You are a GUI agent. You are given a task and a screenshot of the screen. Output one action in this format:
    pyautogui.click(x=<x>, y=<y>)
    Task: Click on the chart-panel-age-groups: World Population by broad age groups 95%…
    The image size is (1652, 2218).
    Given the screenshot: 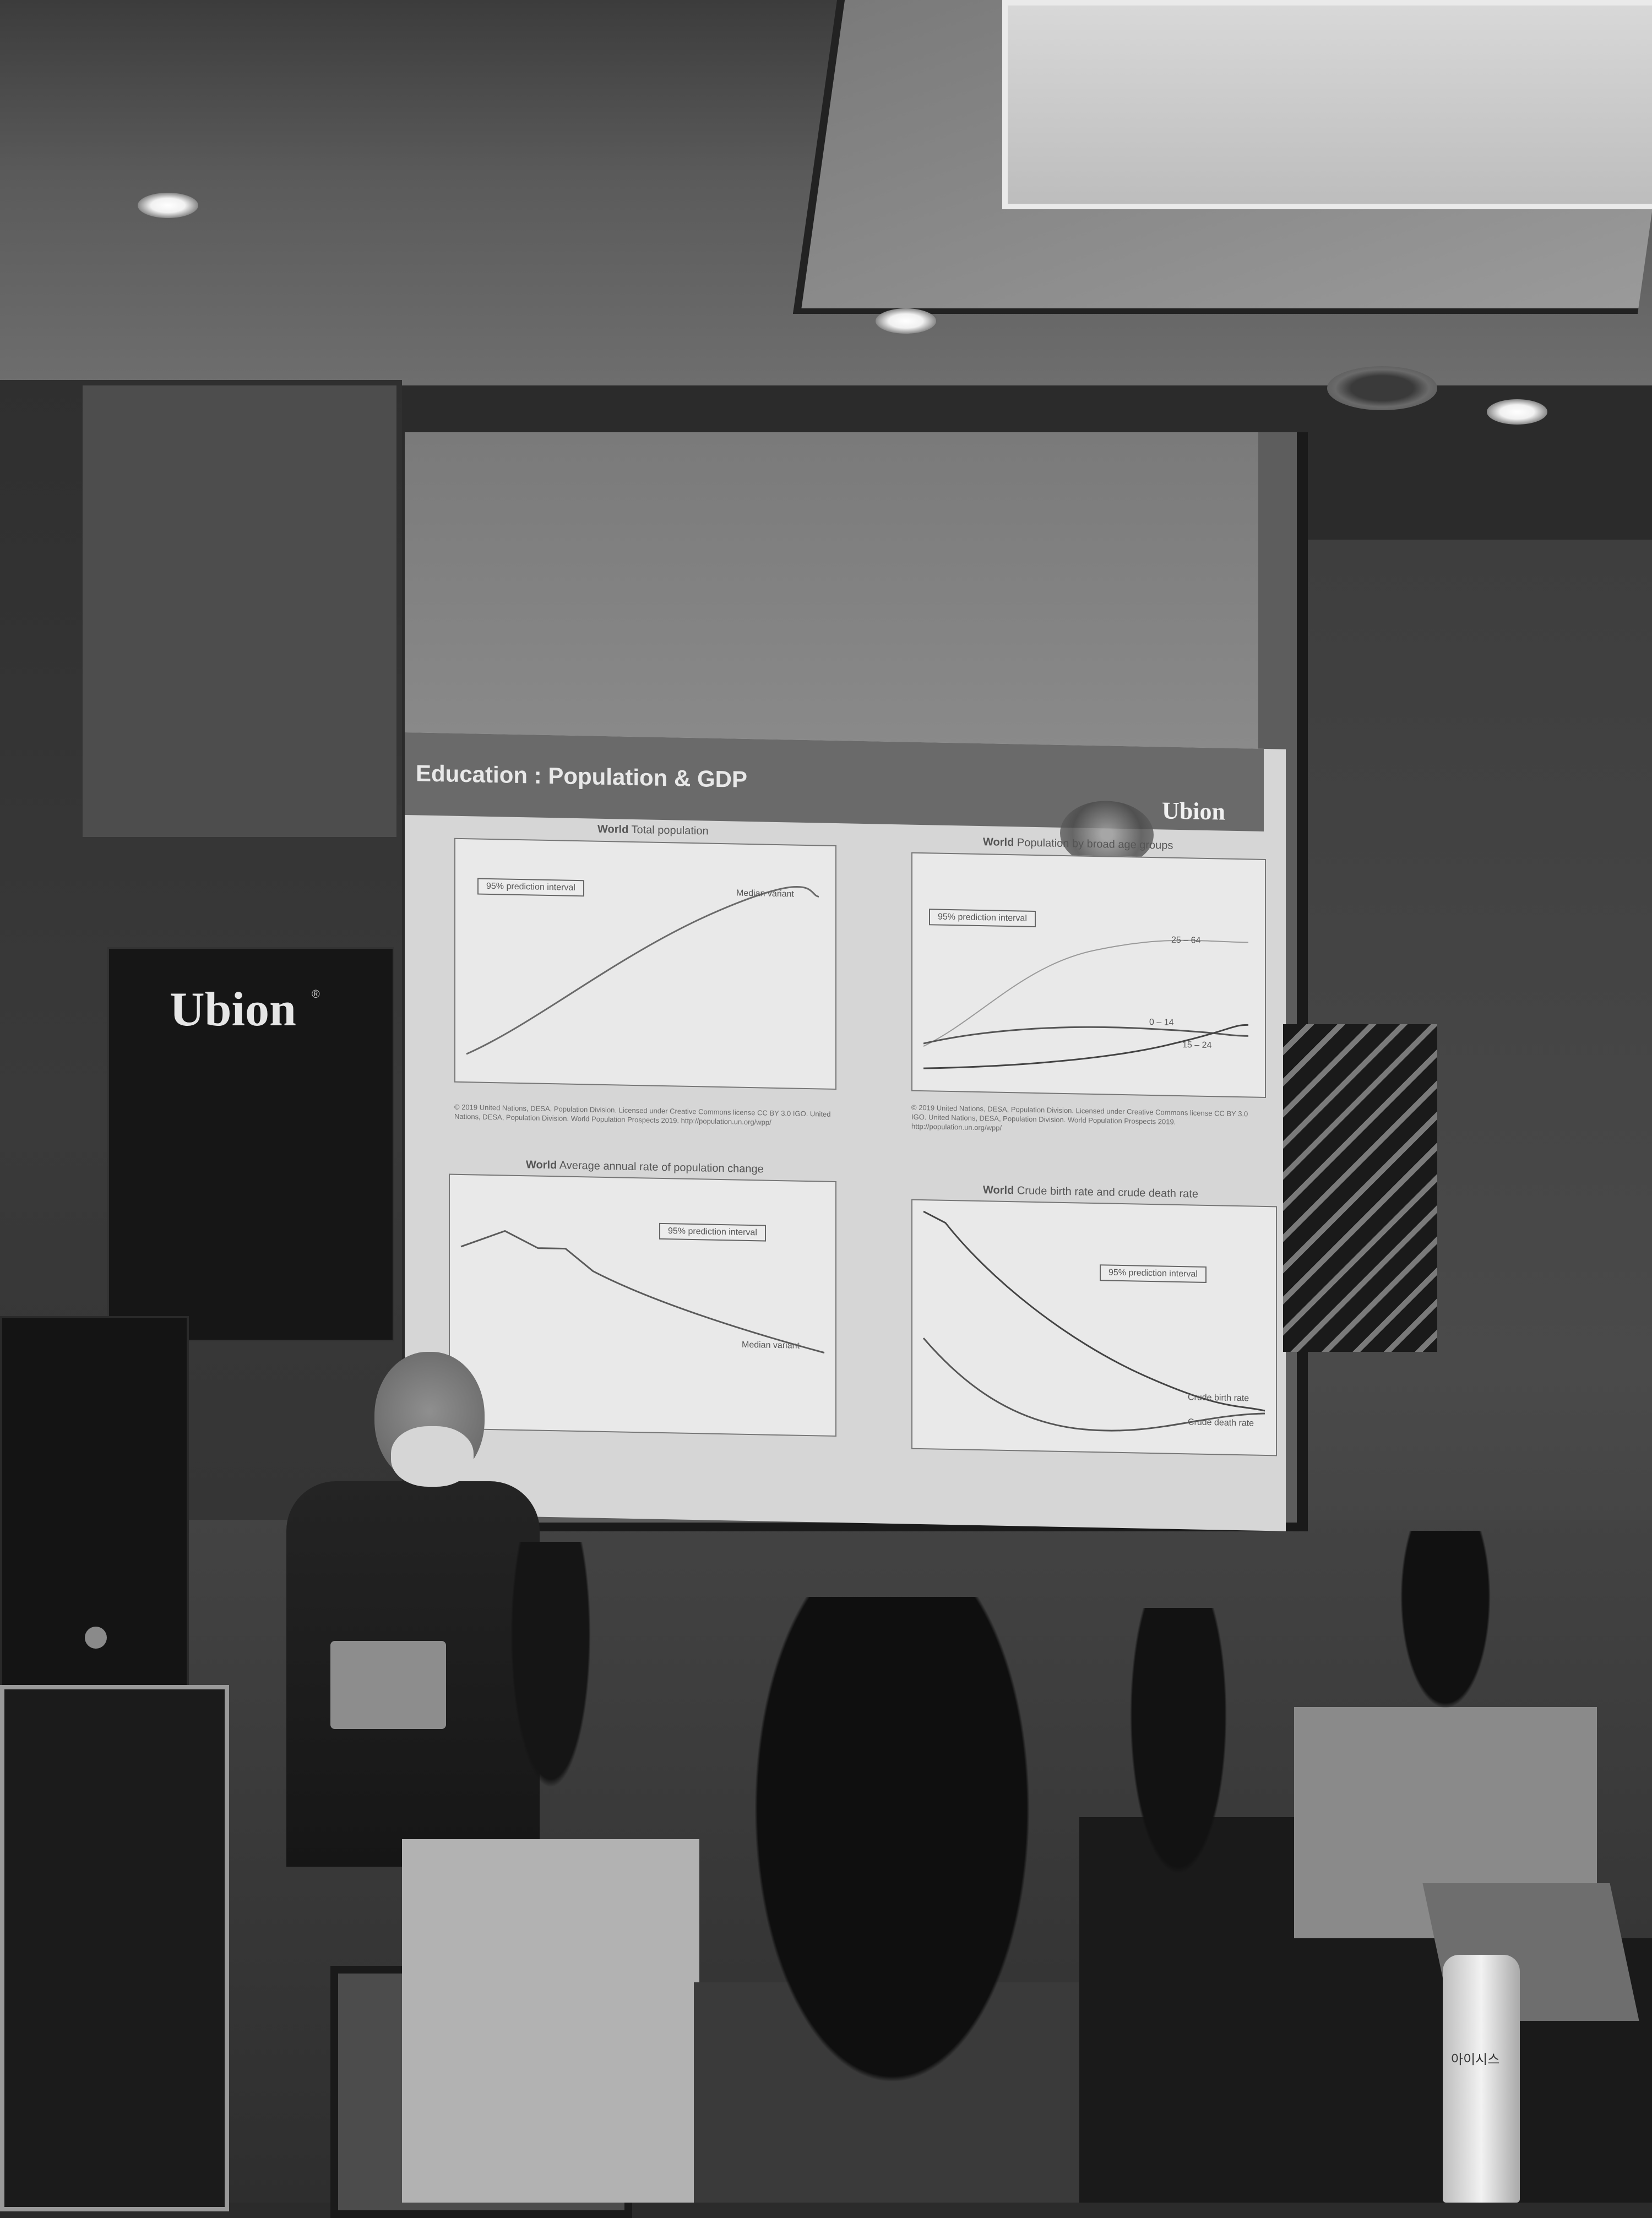 What is the action you would take?
    pyautogui.click(x=1087, y=999)
    